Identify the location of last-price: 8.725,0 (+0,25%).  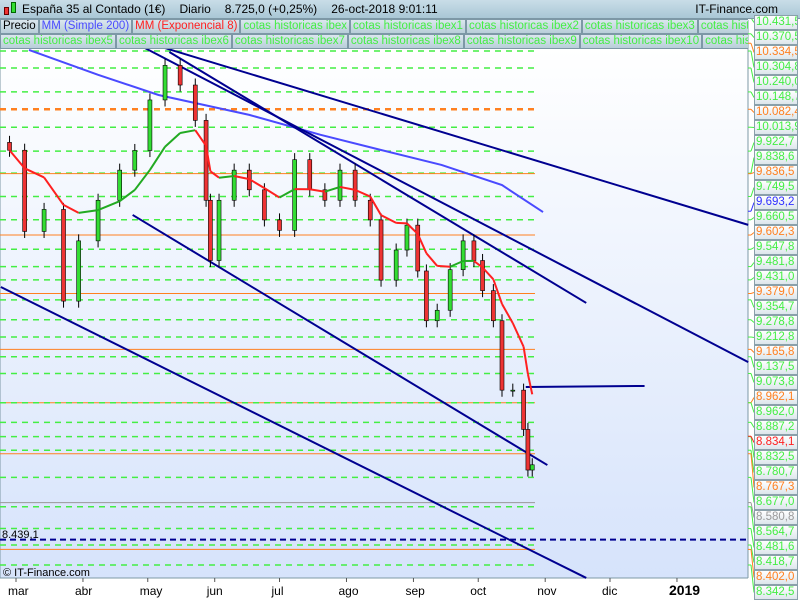
(271, 9).